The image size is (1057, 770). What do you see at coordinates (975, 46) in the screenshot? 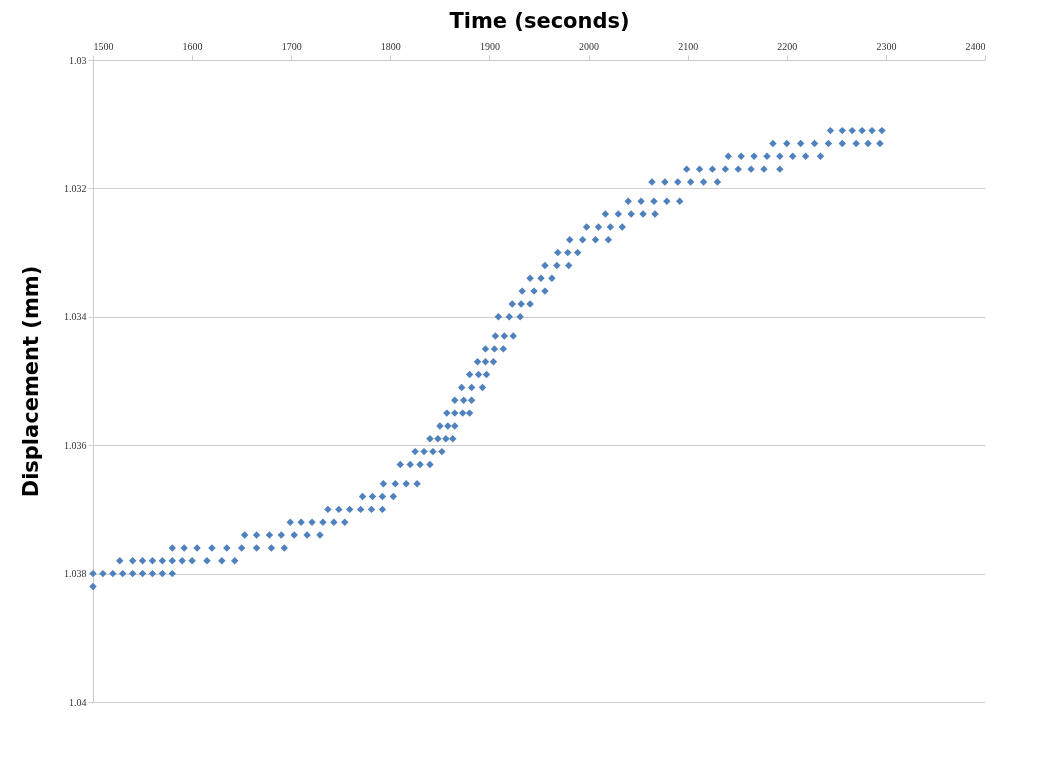
I see `x-tick-label: 2400` at bounding box center [975, 46].